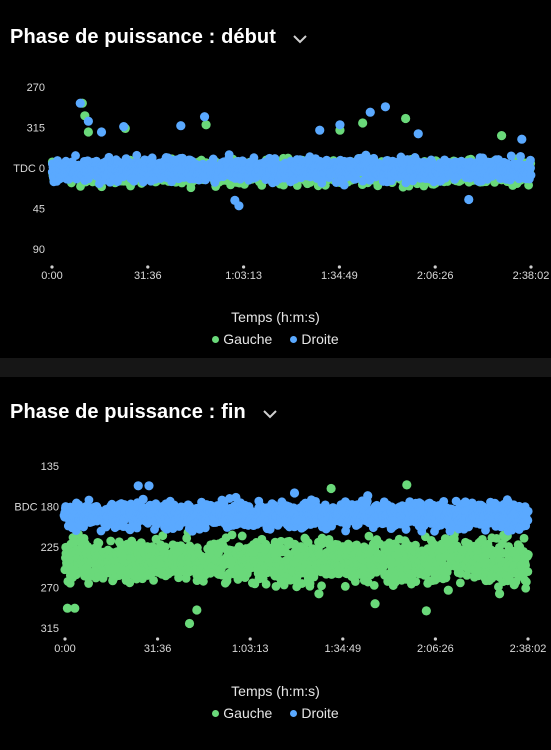 This screenshot has height=750, width=551. I want to click on y-tick-label: 90, so click(39, 250).